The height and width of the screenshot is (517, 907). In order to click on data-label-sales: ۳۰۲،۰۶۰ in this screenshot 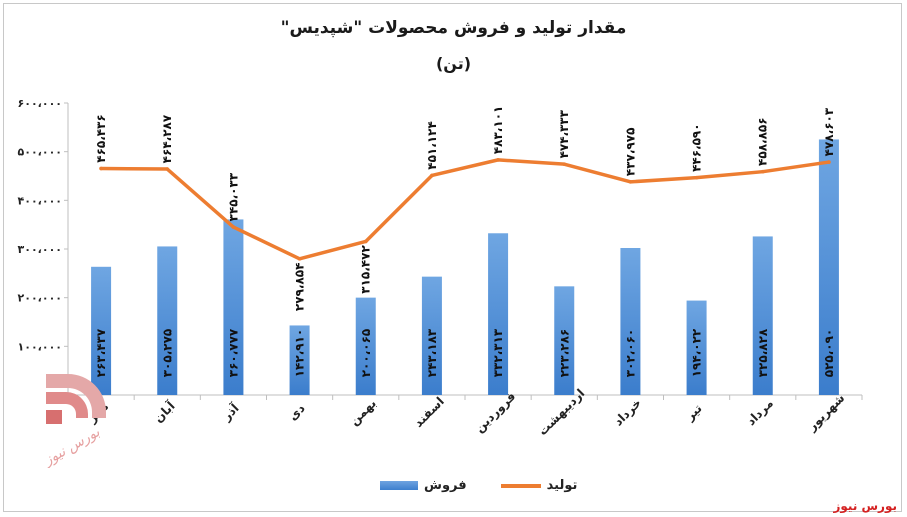, I will do `click(630, 353)`.